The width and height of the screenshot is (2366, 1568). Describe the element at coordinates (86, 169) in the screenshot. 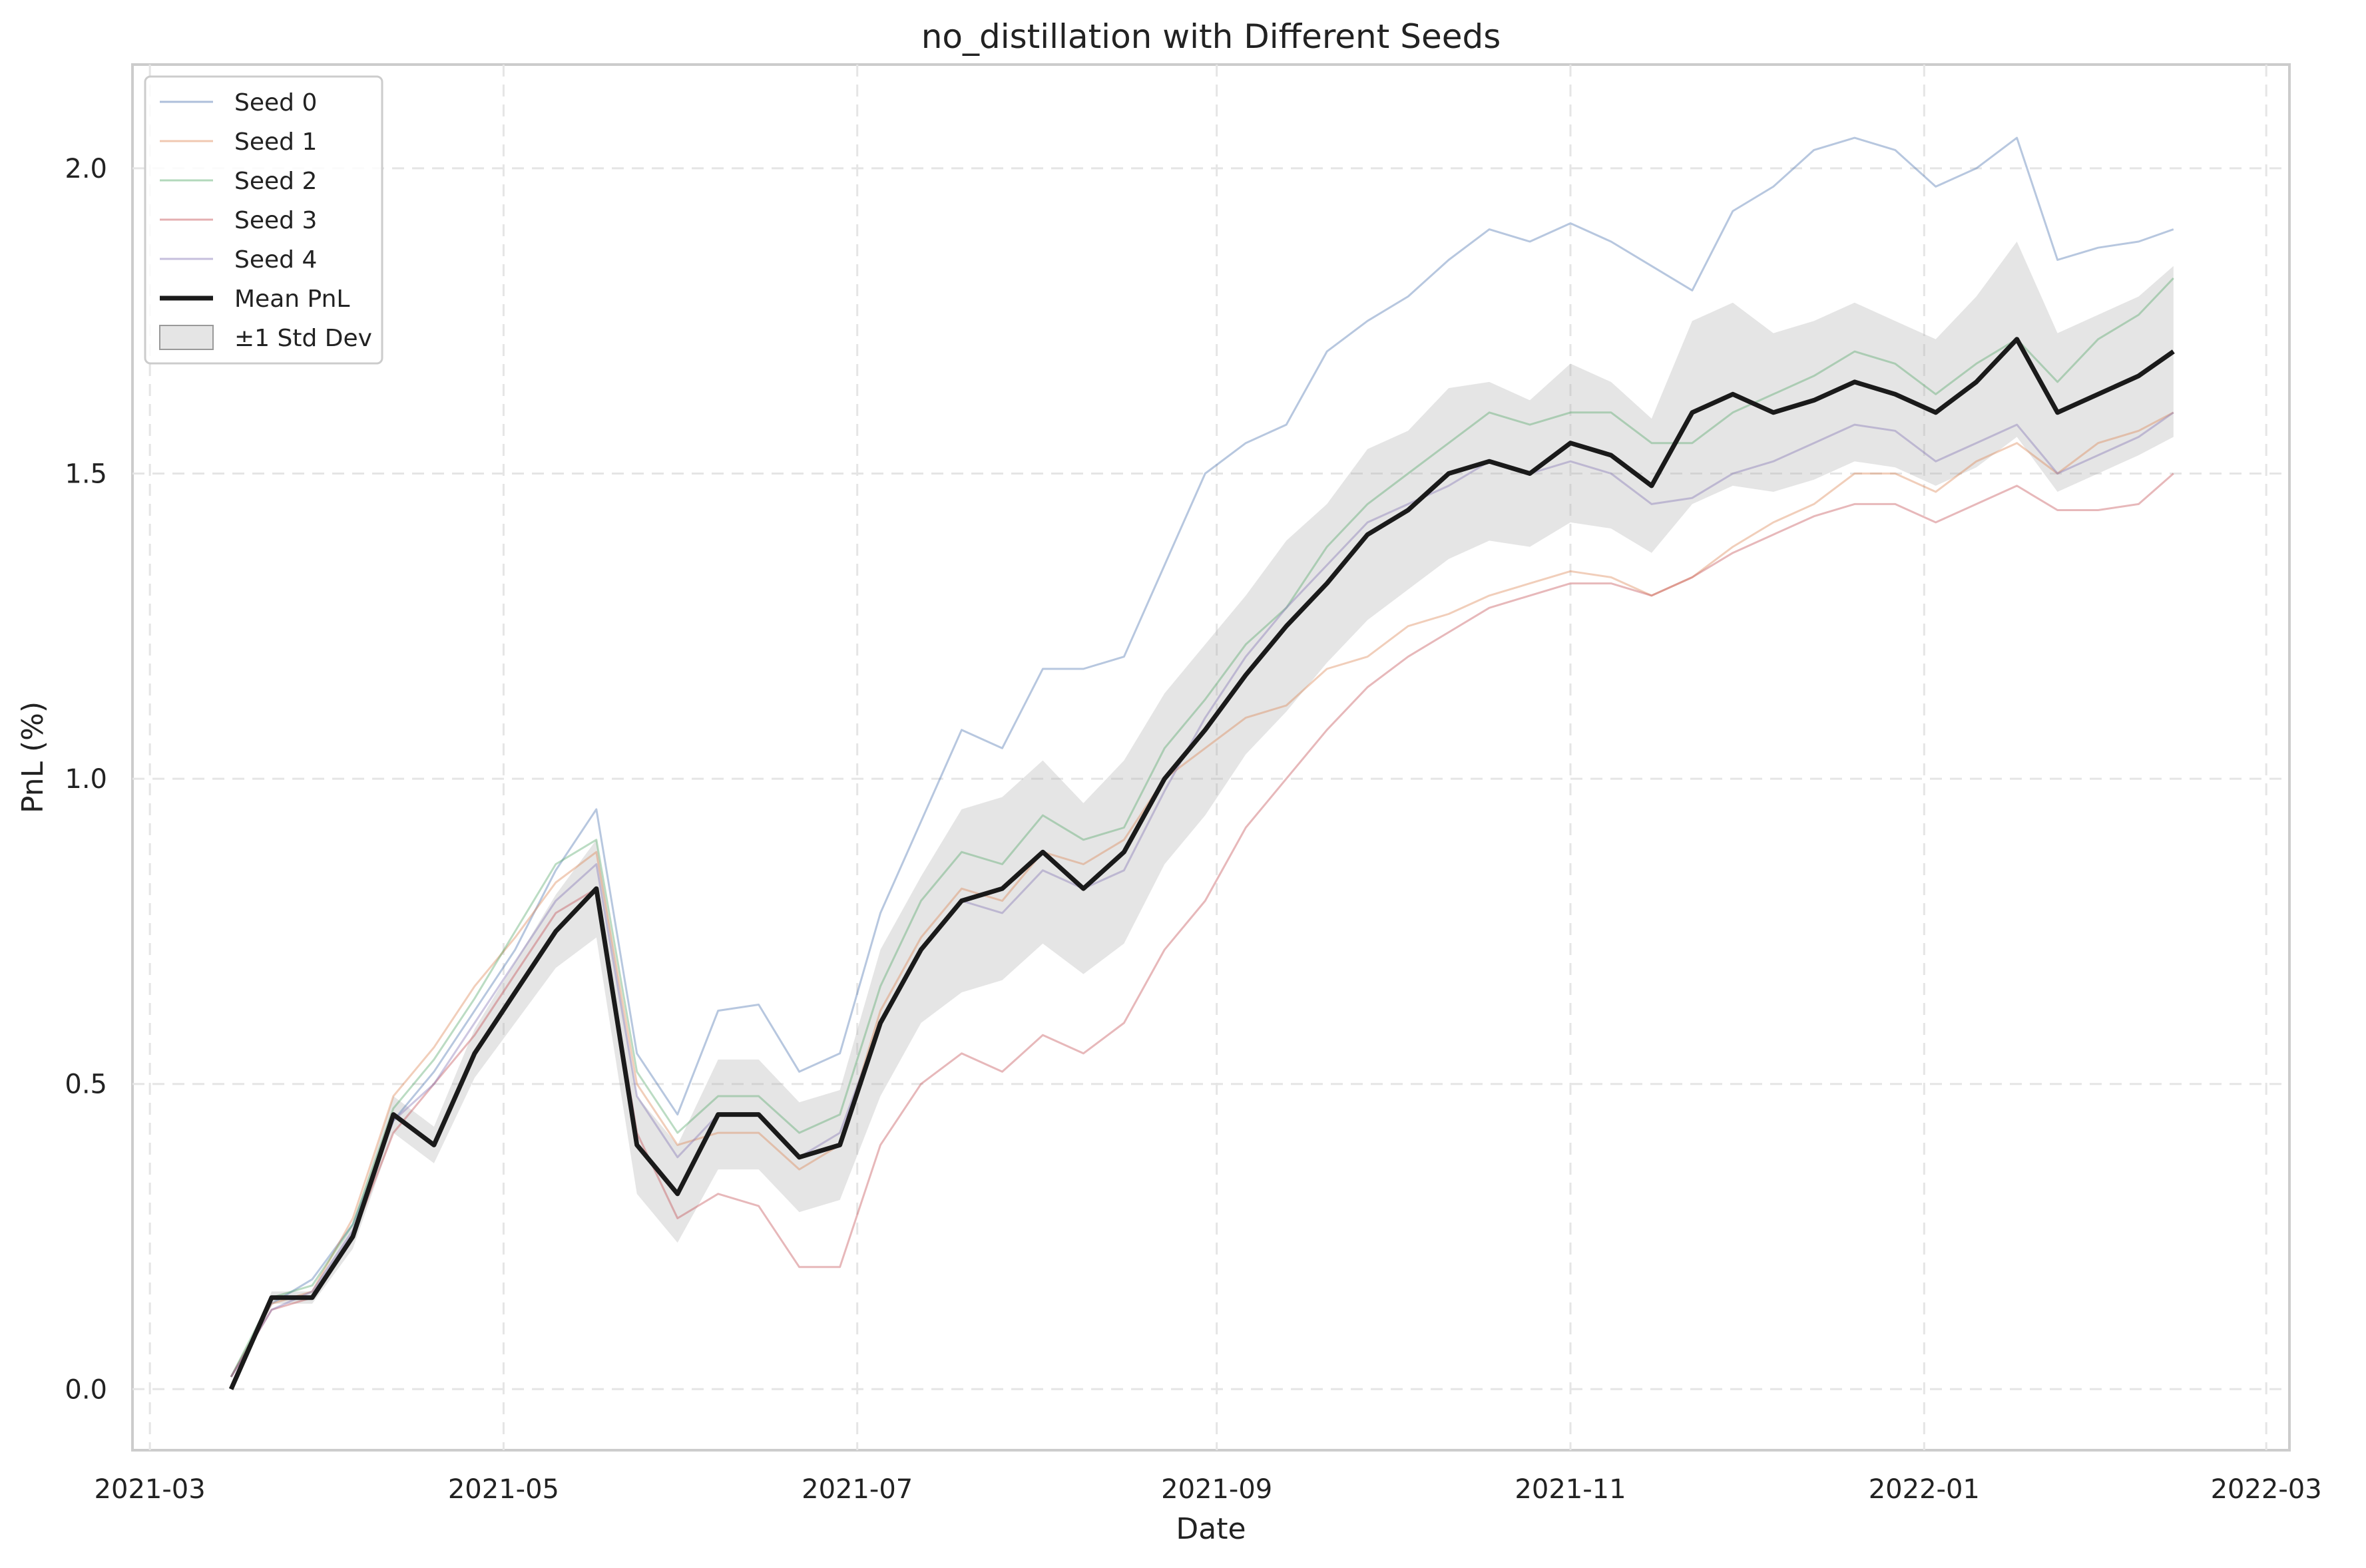

I see `y-tick-label: 2.0` at that location.